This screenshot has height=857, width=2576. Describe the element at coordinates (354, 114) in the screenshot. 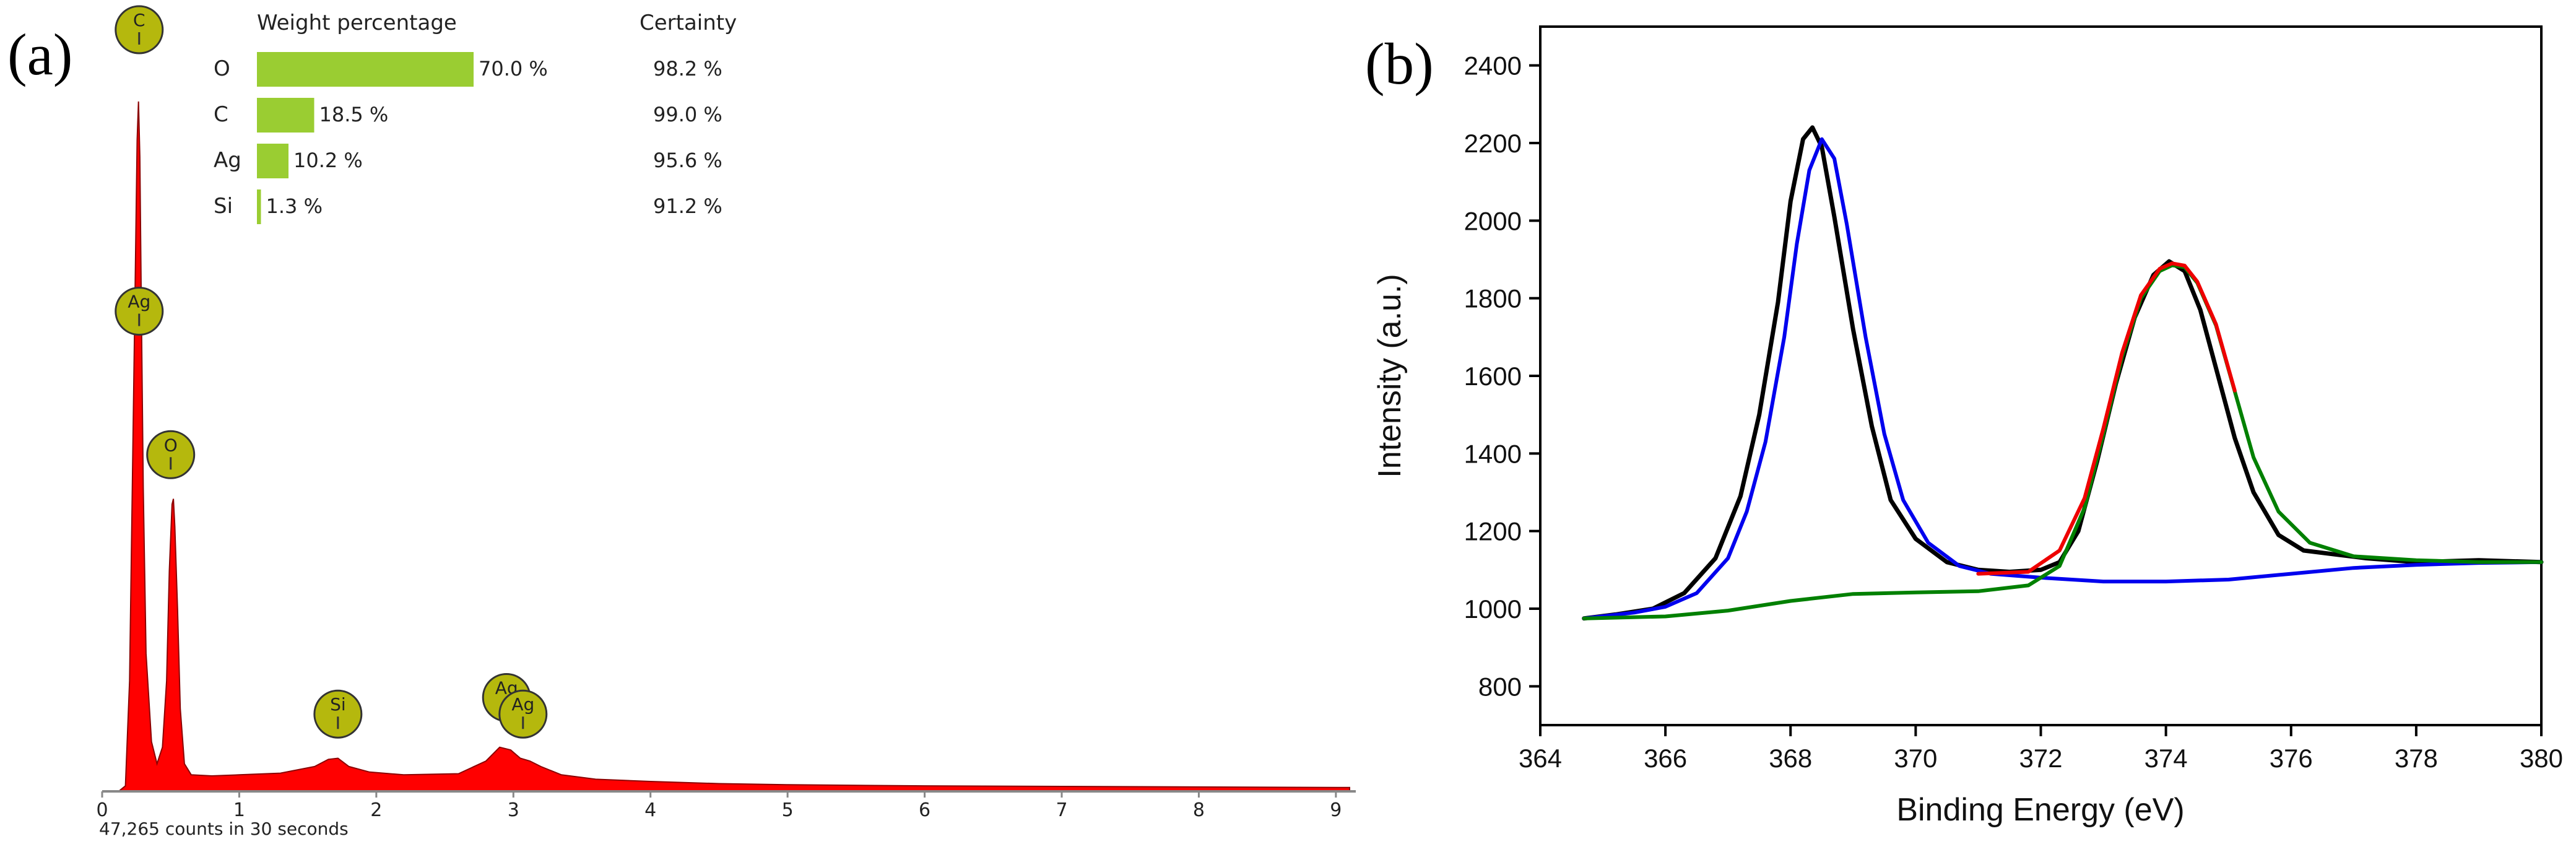

I see `weight-value: 18.5 %` at that location.